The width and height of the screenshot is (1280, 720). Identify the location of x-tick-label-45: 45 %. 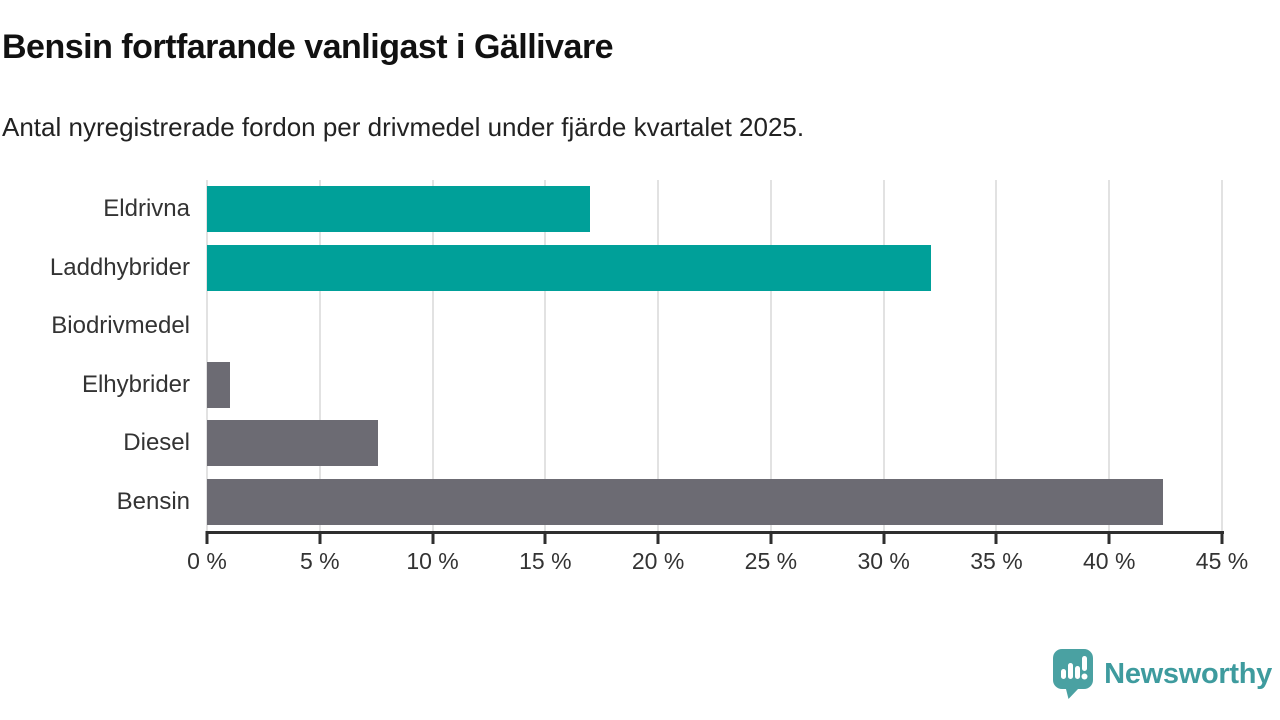
(1222, 561).